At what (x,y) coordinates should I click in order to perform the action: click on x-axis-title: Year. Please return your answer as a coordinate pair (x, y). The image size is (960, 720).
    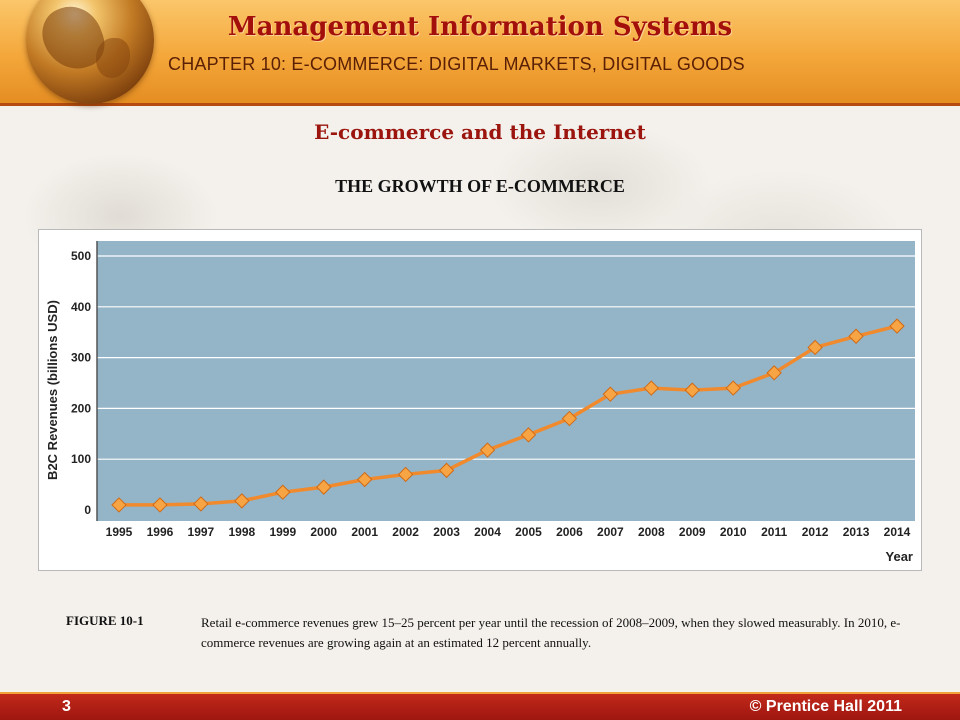
    Looking at the image, I should click on (899, 556).